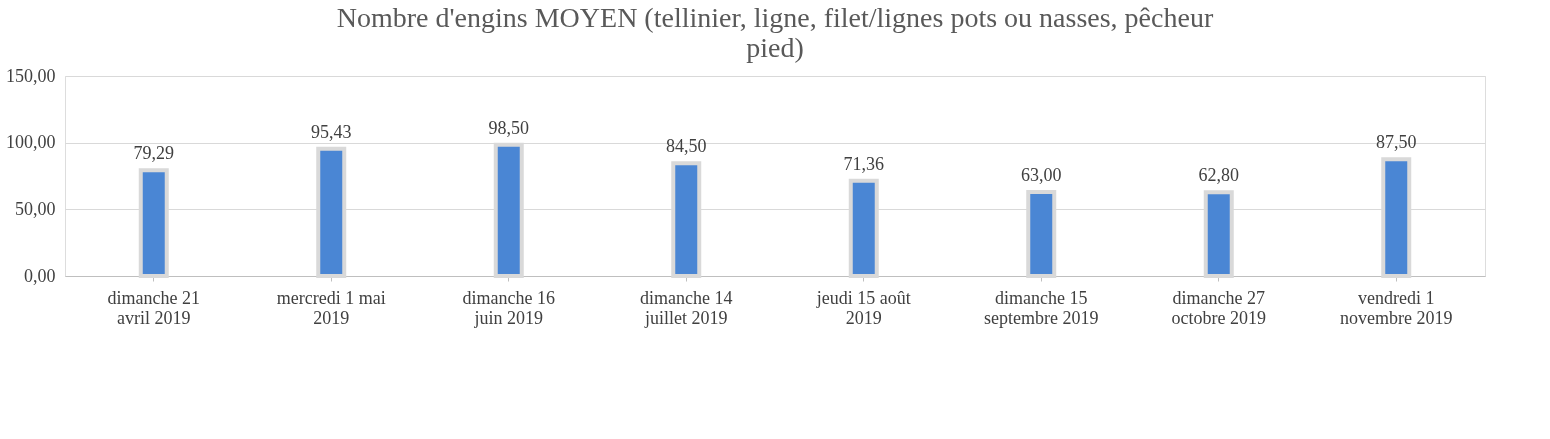  I want to click on data-label: 95,43, so click(331, 131).